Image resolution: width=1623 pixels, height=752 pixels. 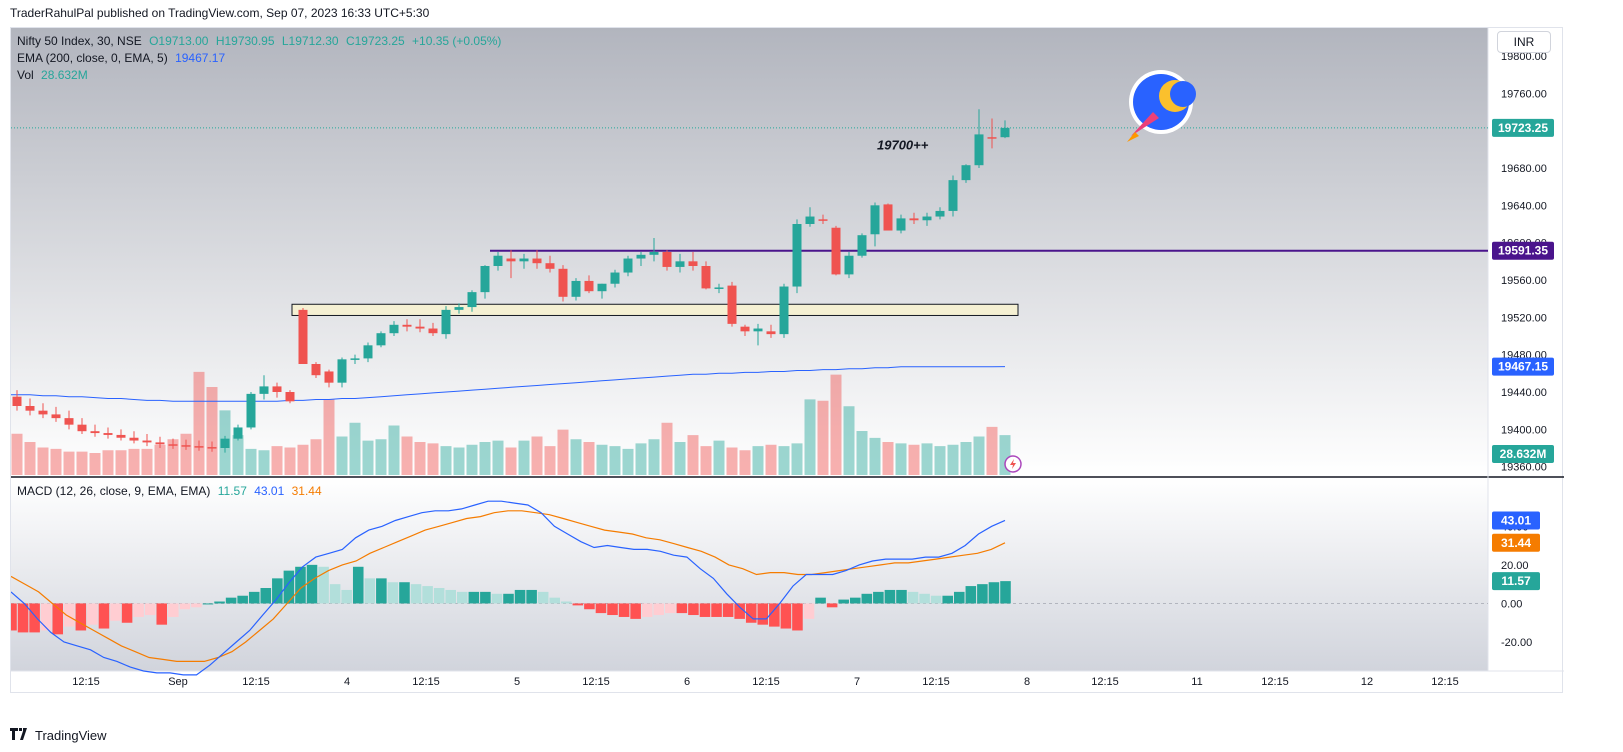 What do you see at coordinates (1511, 604) in the screenshot?
I see `macd-axis-tick: 0.00` at bounding box center [1511, 604].